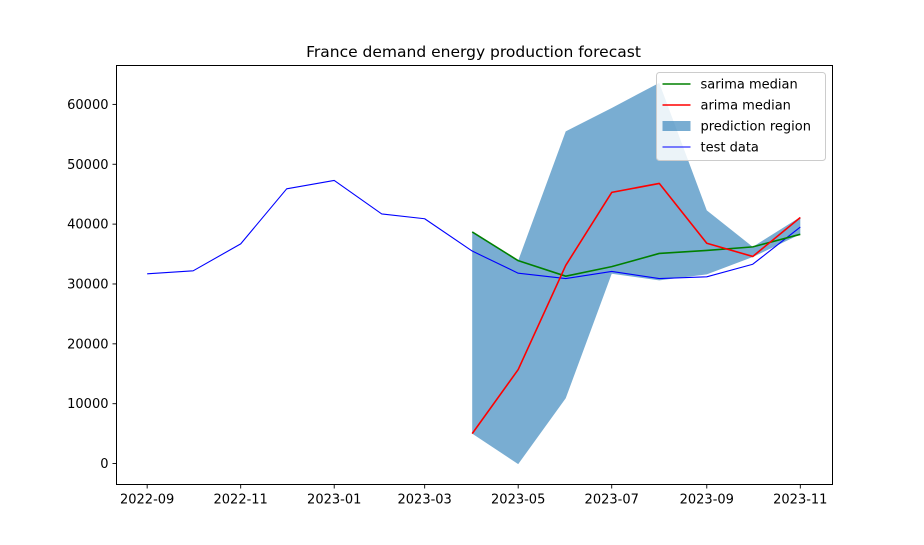 The height and width of the screenshot is (545, 924). Describe the element at coordinates (518, 500) in the screenshot. I see `x-tick-label: 2023-05` at that location.